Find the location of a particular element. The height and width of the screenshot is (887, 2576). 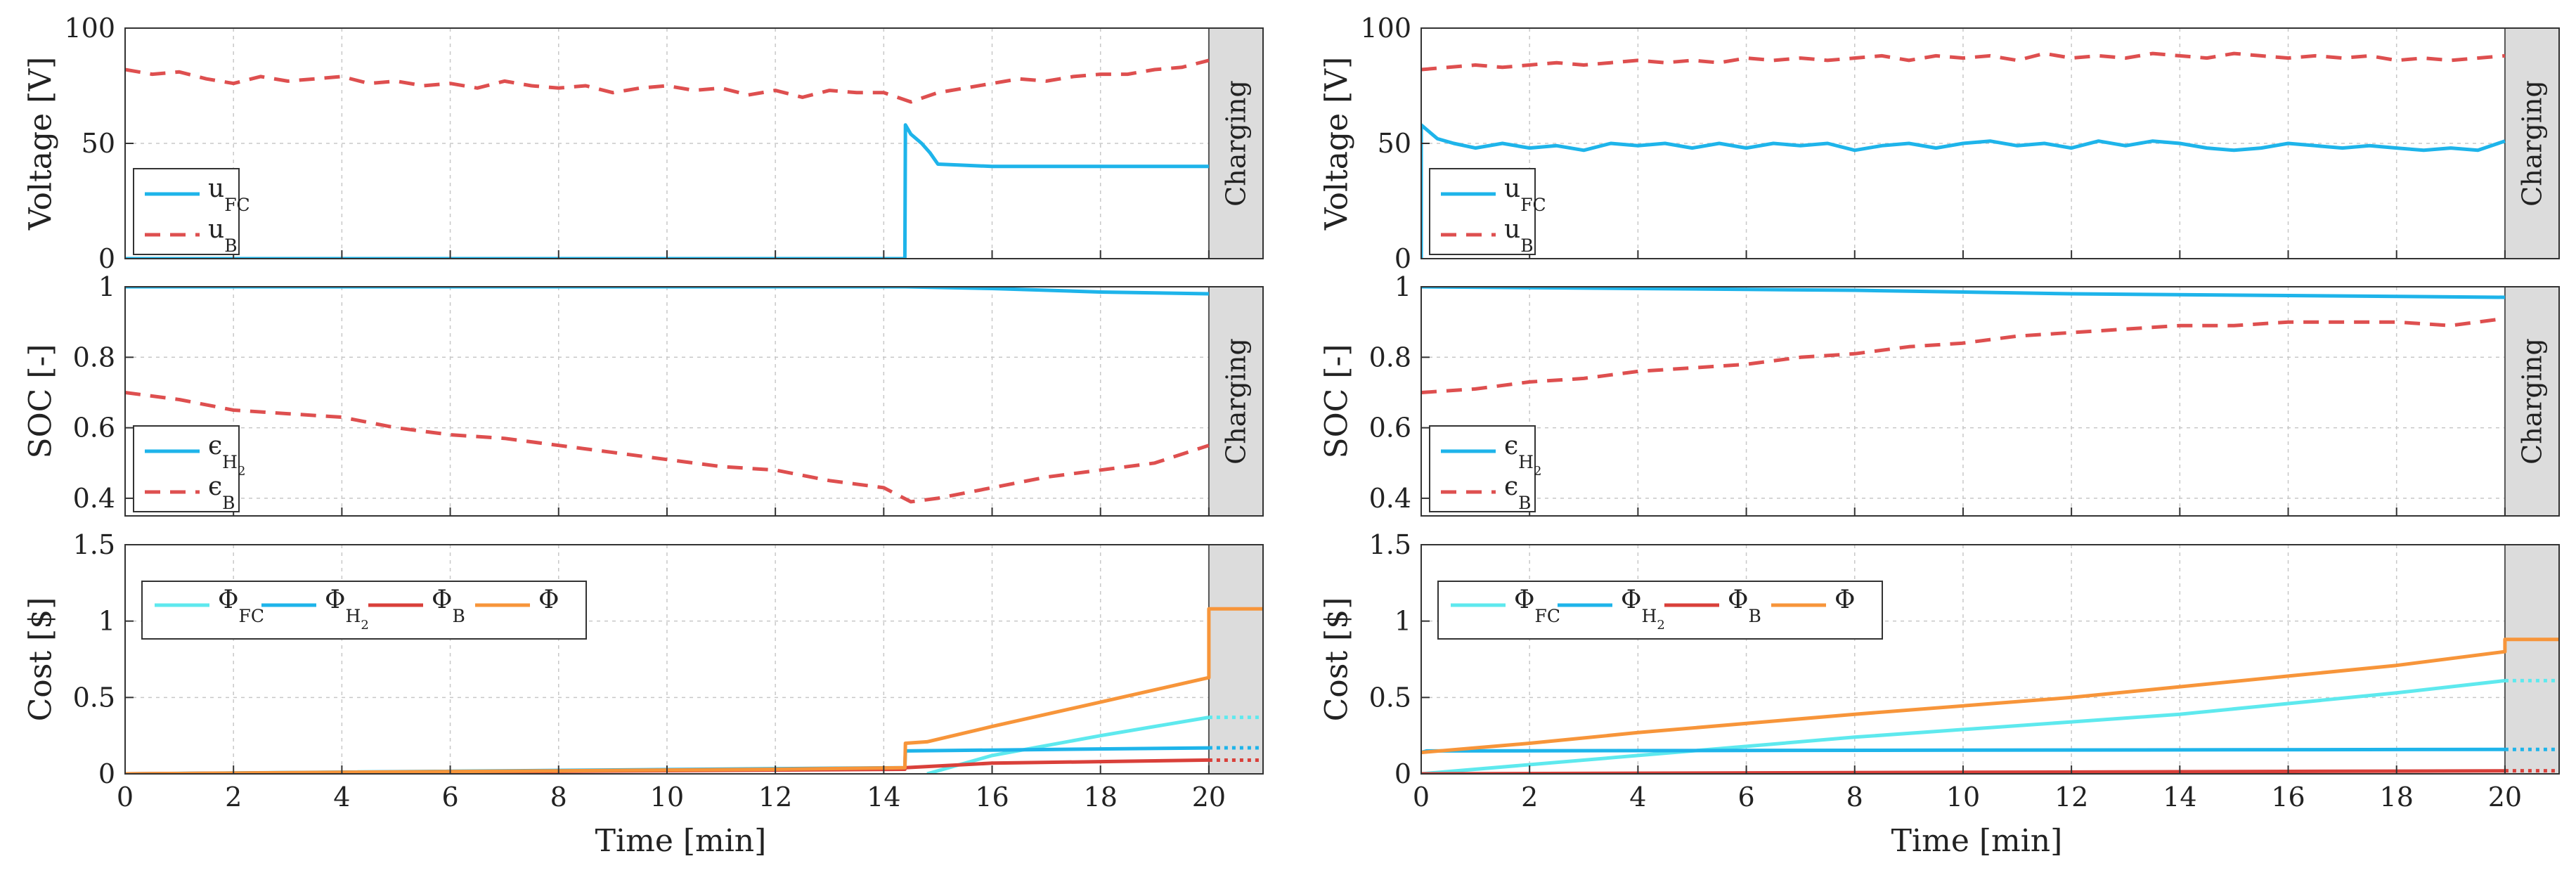

series-line-Phi_FC is located at coordinates (1964, 726).